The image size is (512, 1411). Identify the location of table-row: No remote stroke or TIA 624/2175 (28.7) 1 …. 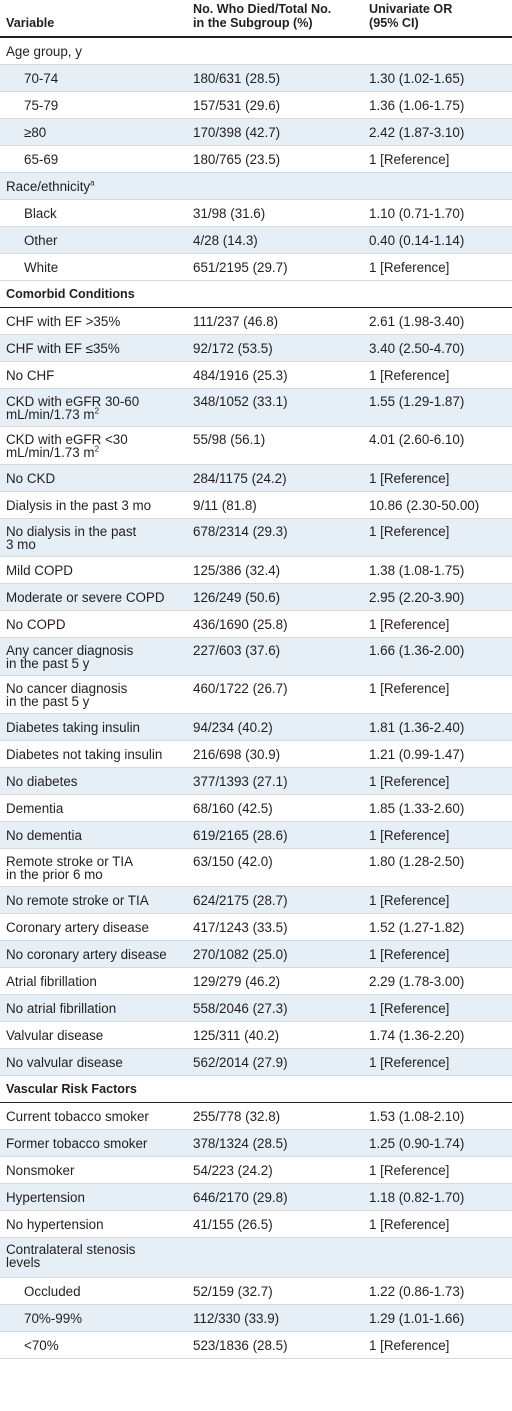
(256, 900).